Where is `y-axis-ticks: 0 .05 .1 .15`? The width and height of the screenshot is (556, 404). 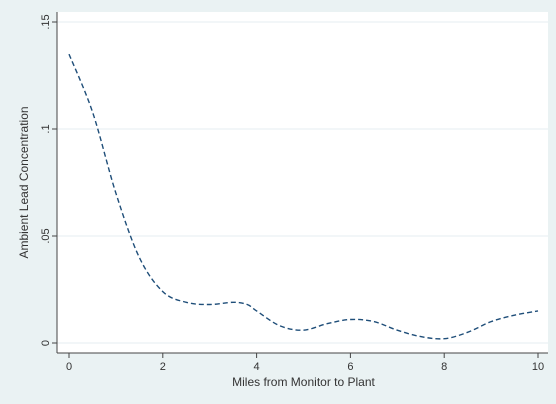
y-axis-ticks: 0 .05 .1 .15 is located at coordinates (48, 180).